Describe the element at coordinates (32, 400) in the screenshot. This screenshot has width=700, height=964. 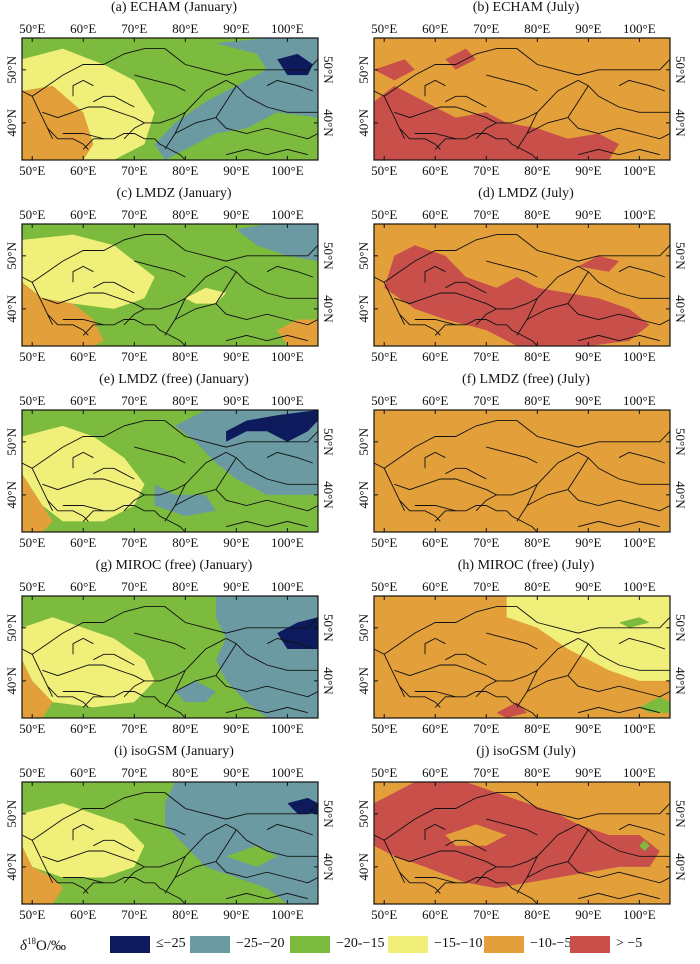
I see `lon-tick-label-top: 50°E` at that location.